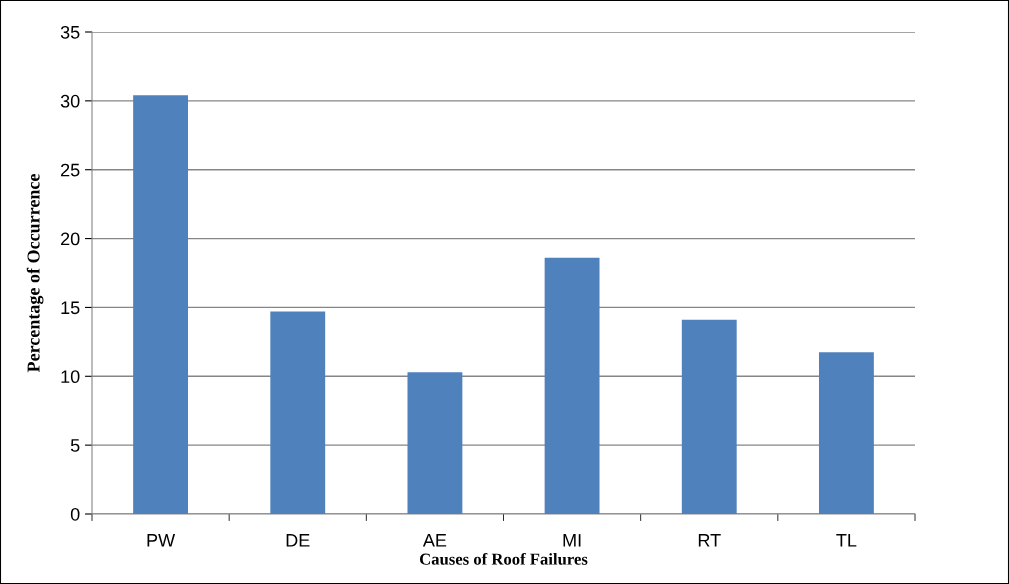 The image size is (1009, 584). What do you see at coordinates (298, 540) in the screenshot?
I see `x-tick-label: DE` at bounding box center [298, 540].